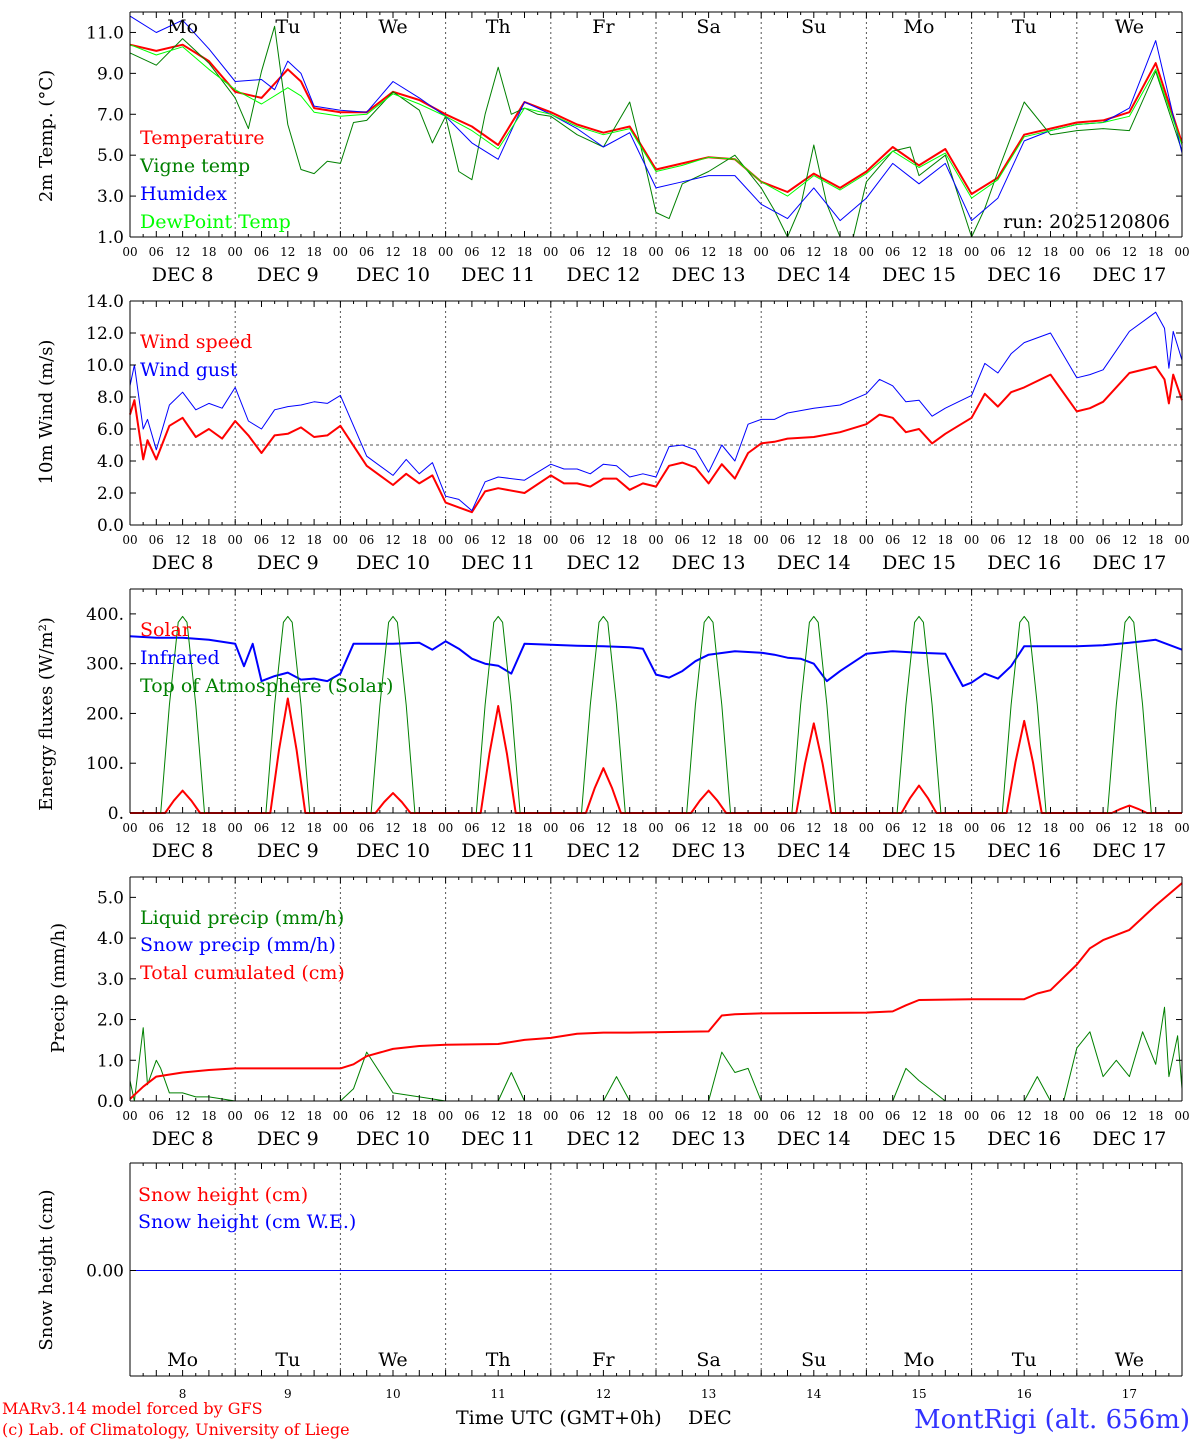 The width and height of the screenshot is (1194, 1440). Describe the element at coordinates (708, 1394) in the screenshot. I see `day-number-label: 13` at that location.